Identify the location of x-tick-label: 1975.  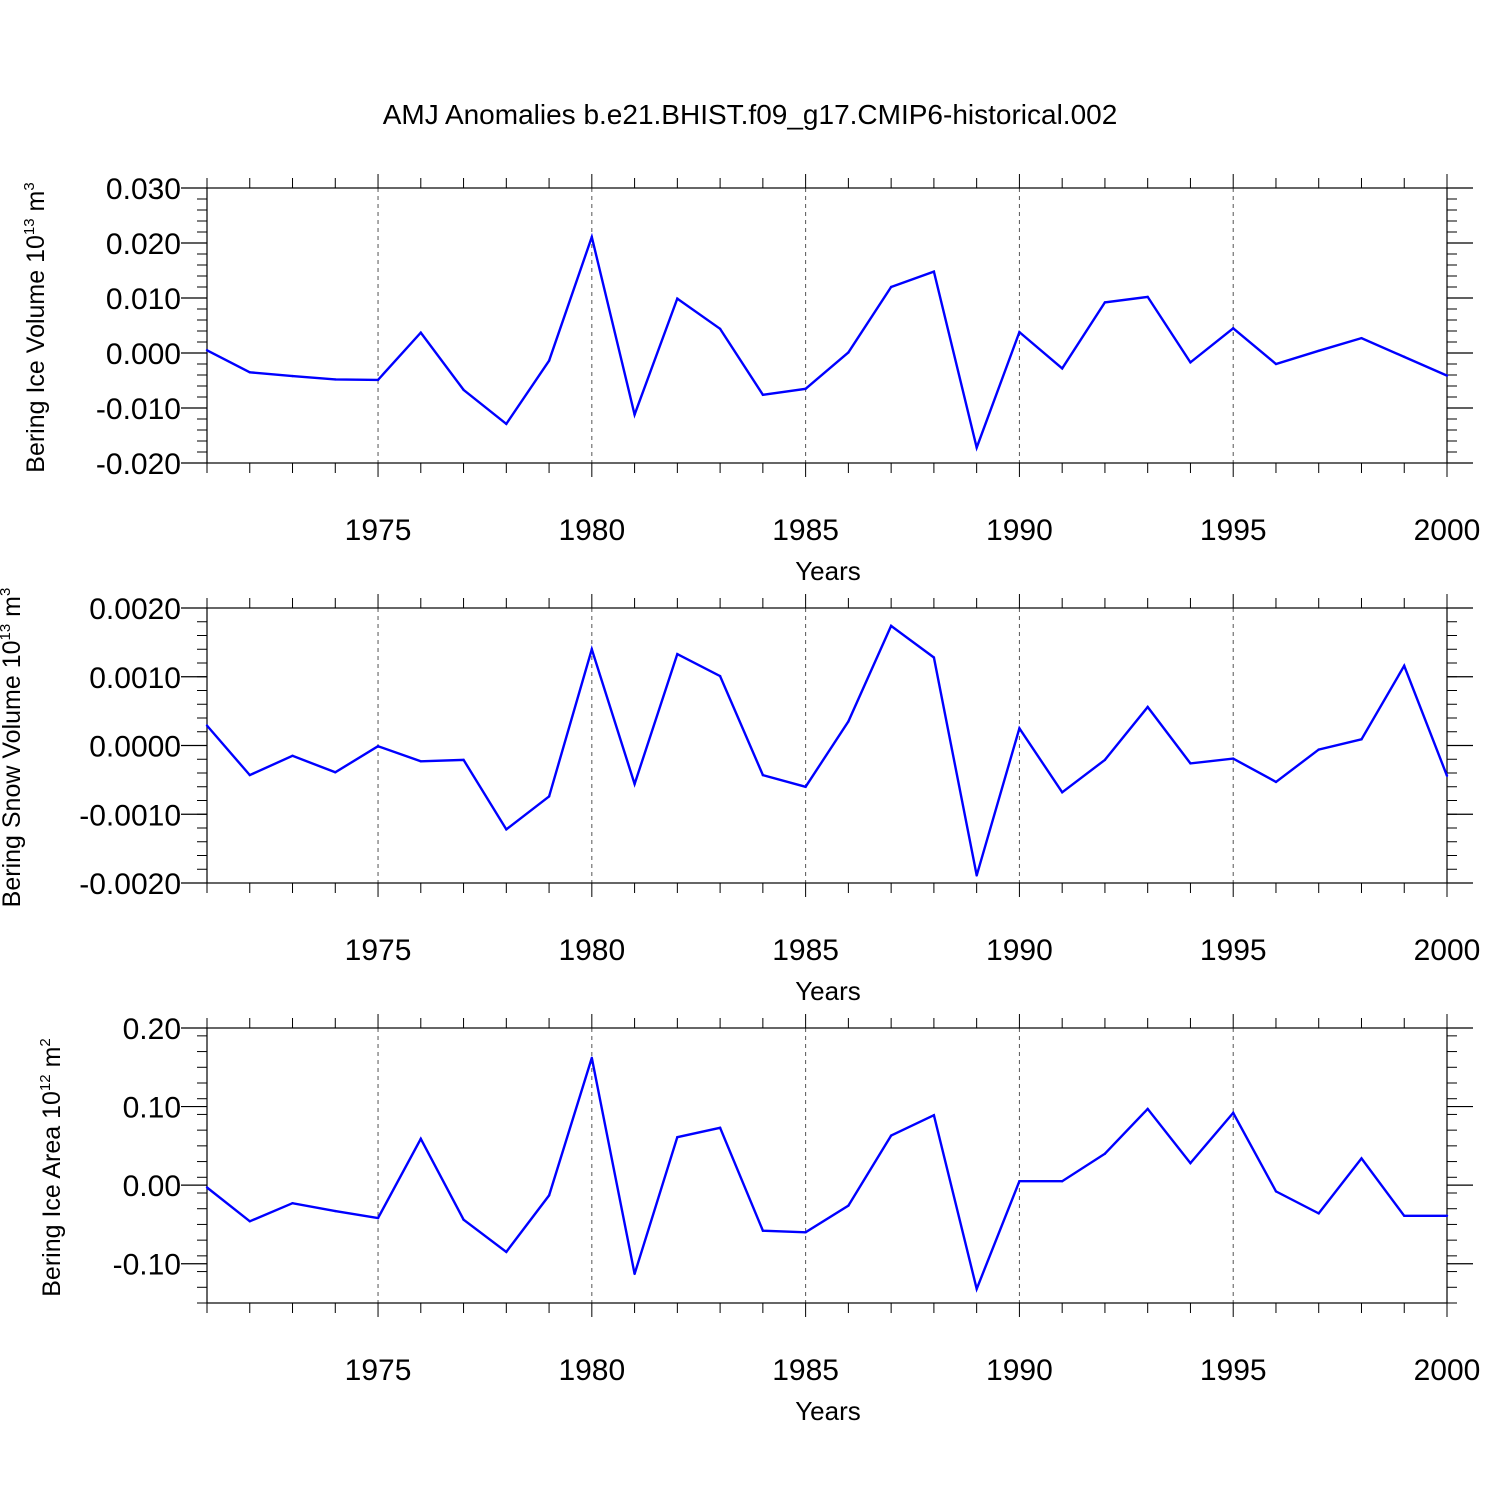
(378, 530).